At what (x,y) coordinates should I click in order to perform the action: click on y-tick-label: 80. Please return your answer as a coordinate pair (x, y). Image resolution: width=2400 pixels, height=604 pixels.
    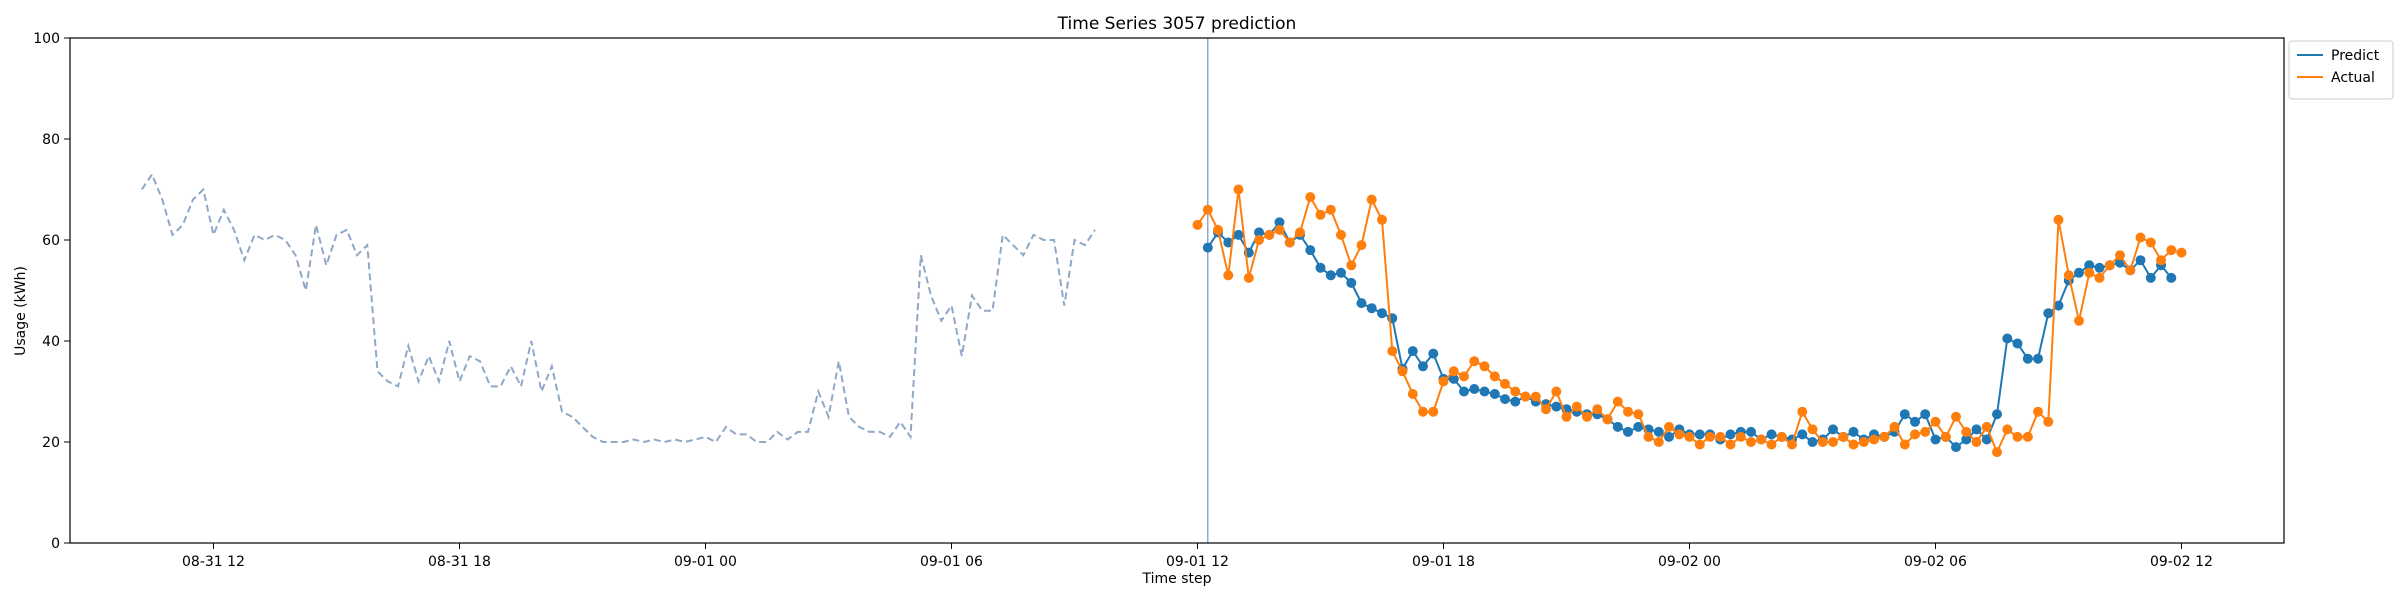
    Looking at the image, I should click on (51, 140).